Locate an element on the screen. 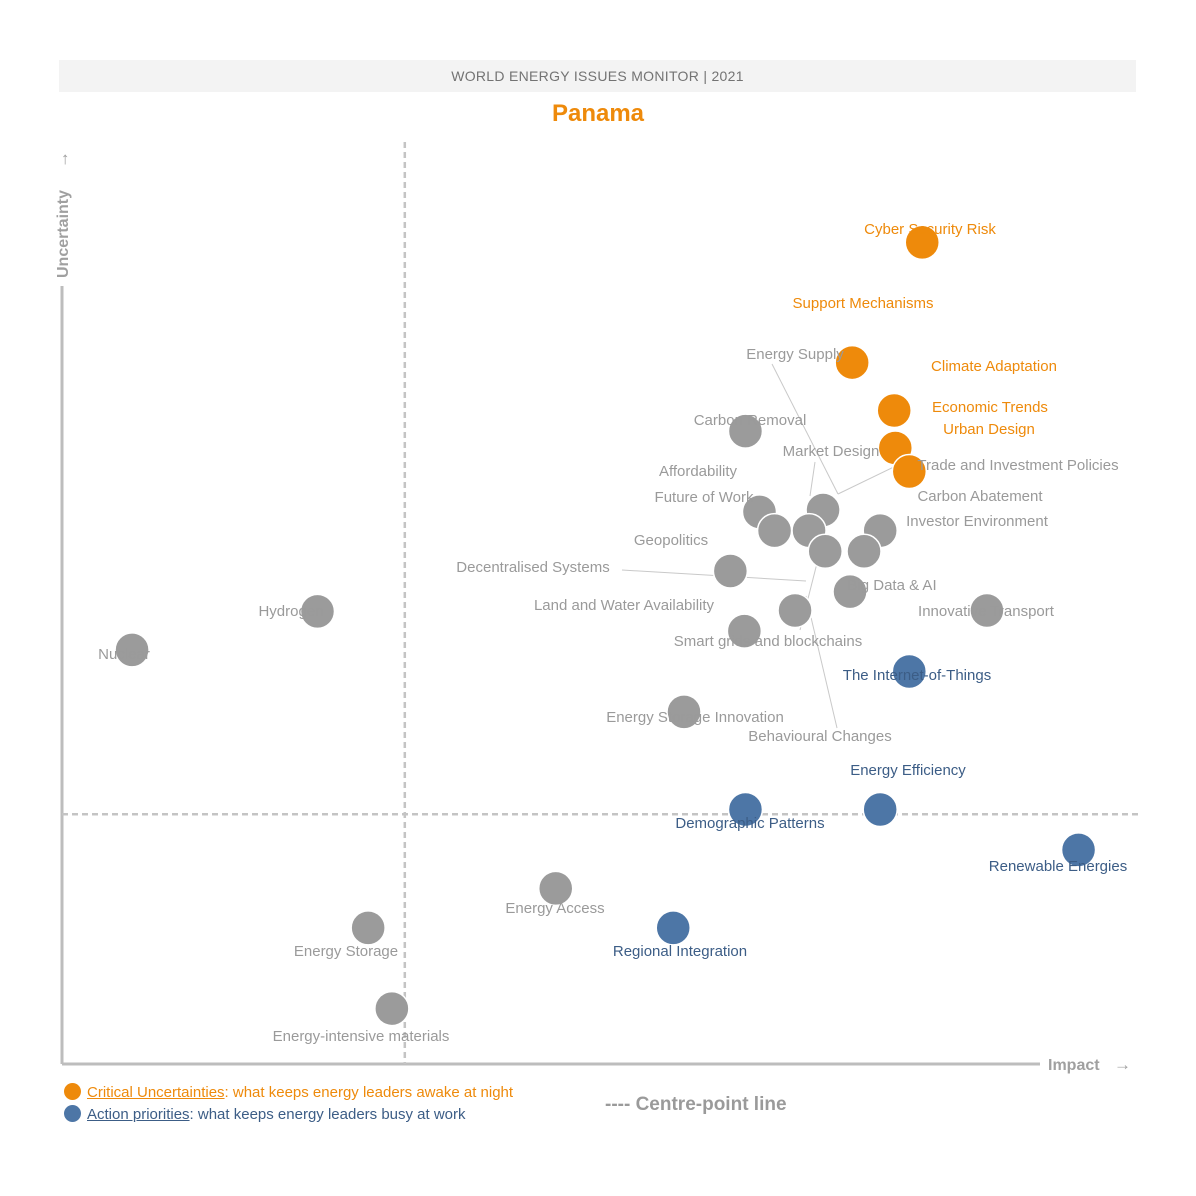 This screenshot has width=1196, height=1196. label-carbon-abatement: Carbon Abatement is located at coordinates (980, 496).